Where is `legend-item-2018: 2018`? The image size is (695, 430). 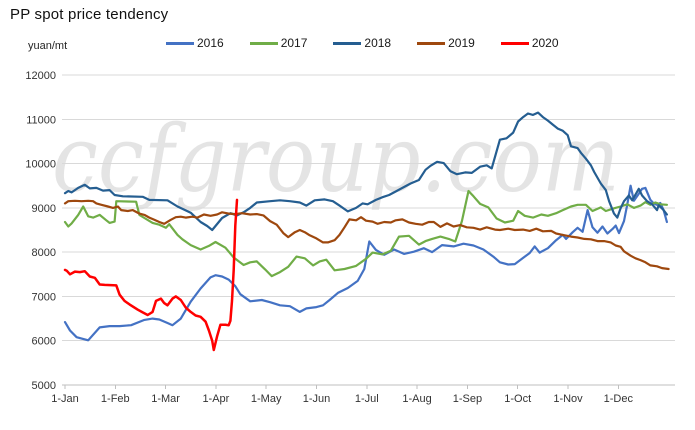
legend-item-2018: 2018 is located at coordinates (362, 43).